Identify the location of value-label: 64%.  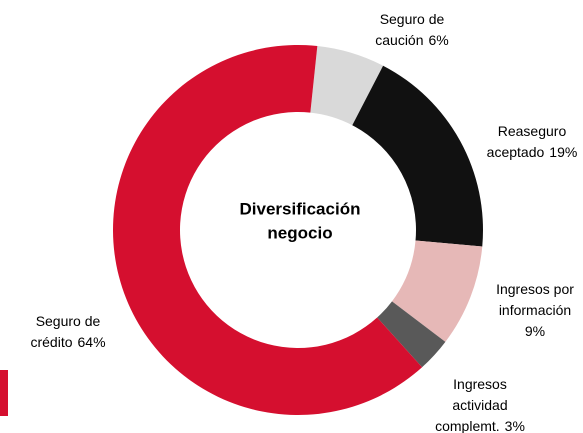
(92, 342).